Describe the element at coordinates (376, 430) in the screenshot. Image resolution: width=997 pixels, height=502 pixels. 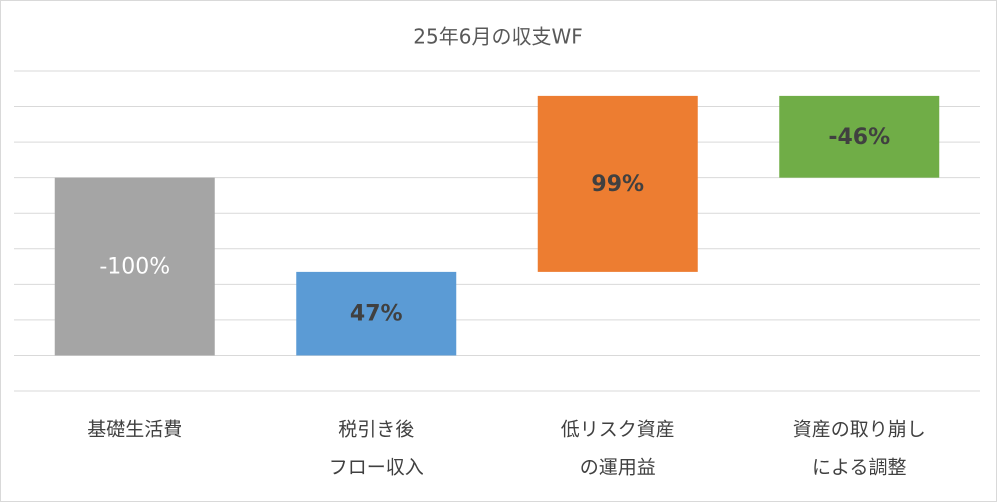
I see `x-tick-label: 税引き後` at that location.